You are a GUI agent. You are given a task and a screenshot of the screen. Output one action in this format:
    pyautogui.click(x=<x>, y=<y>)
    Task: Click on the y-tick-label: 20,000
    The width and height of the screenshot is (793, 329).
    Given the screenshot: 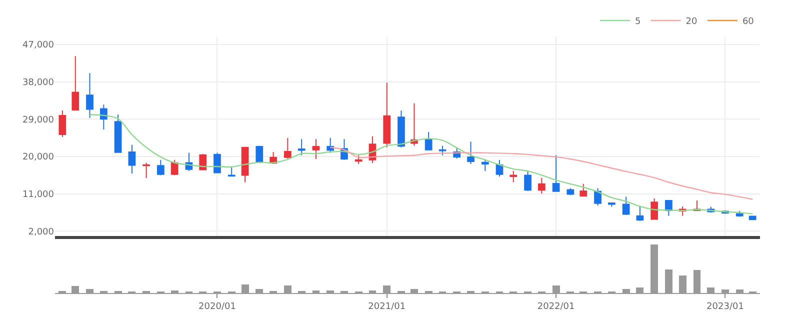 What is the action you would take?
    pyautogui.click(x=38, y=157)
    